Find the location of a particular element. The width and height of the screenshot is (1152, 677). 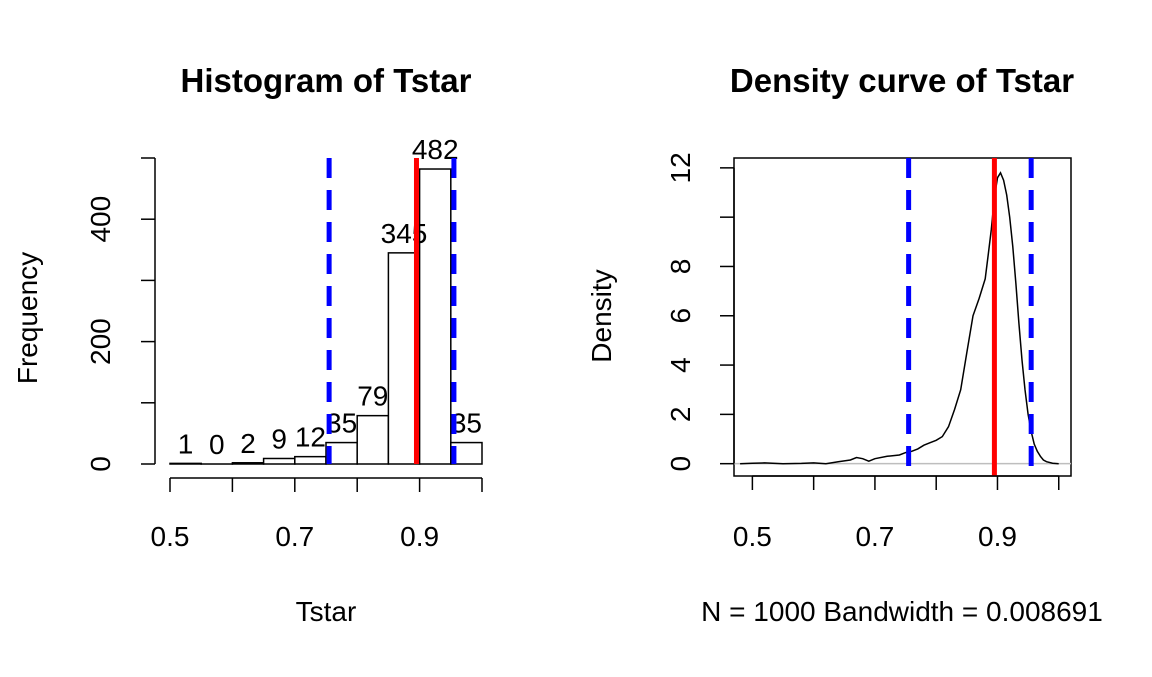

histogram-title: Histogram of Tstar is located at coordinates (326, 80).